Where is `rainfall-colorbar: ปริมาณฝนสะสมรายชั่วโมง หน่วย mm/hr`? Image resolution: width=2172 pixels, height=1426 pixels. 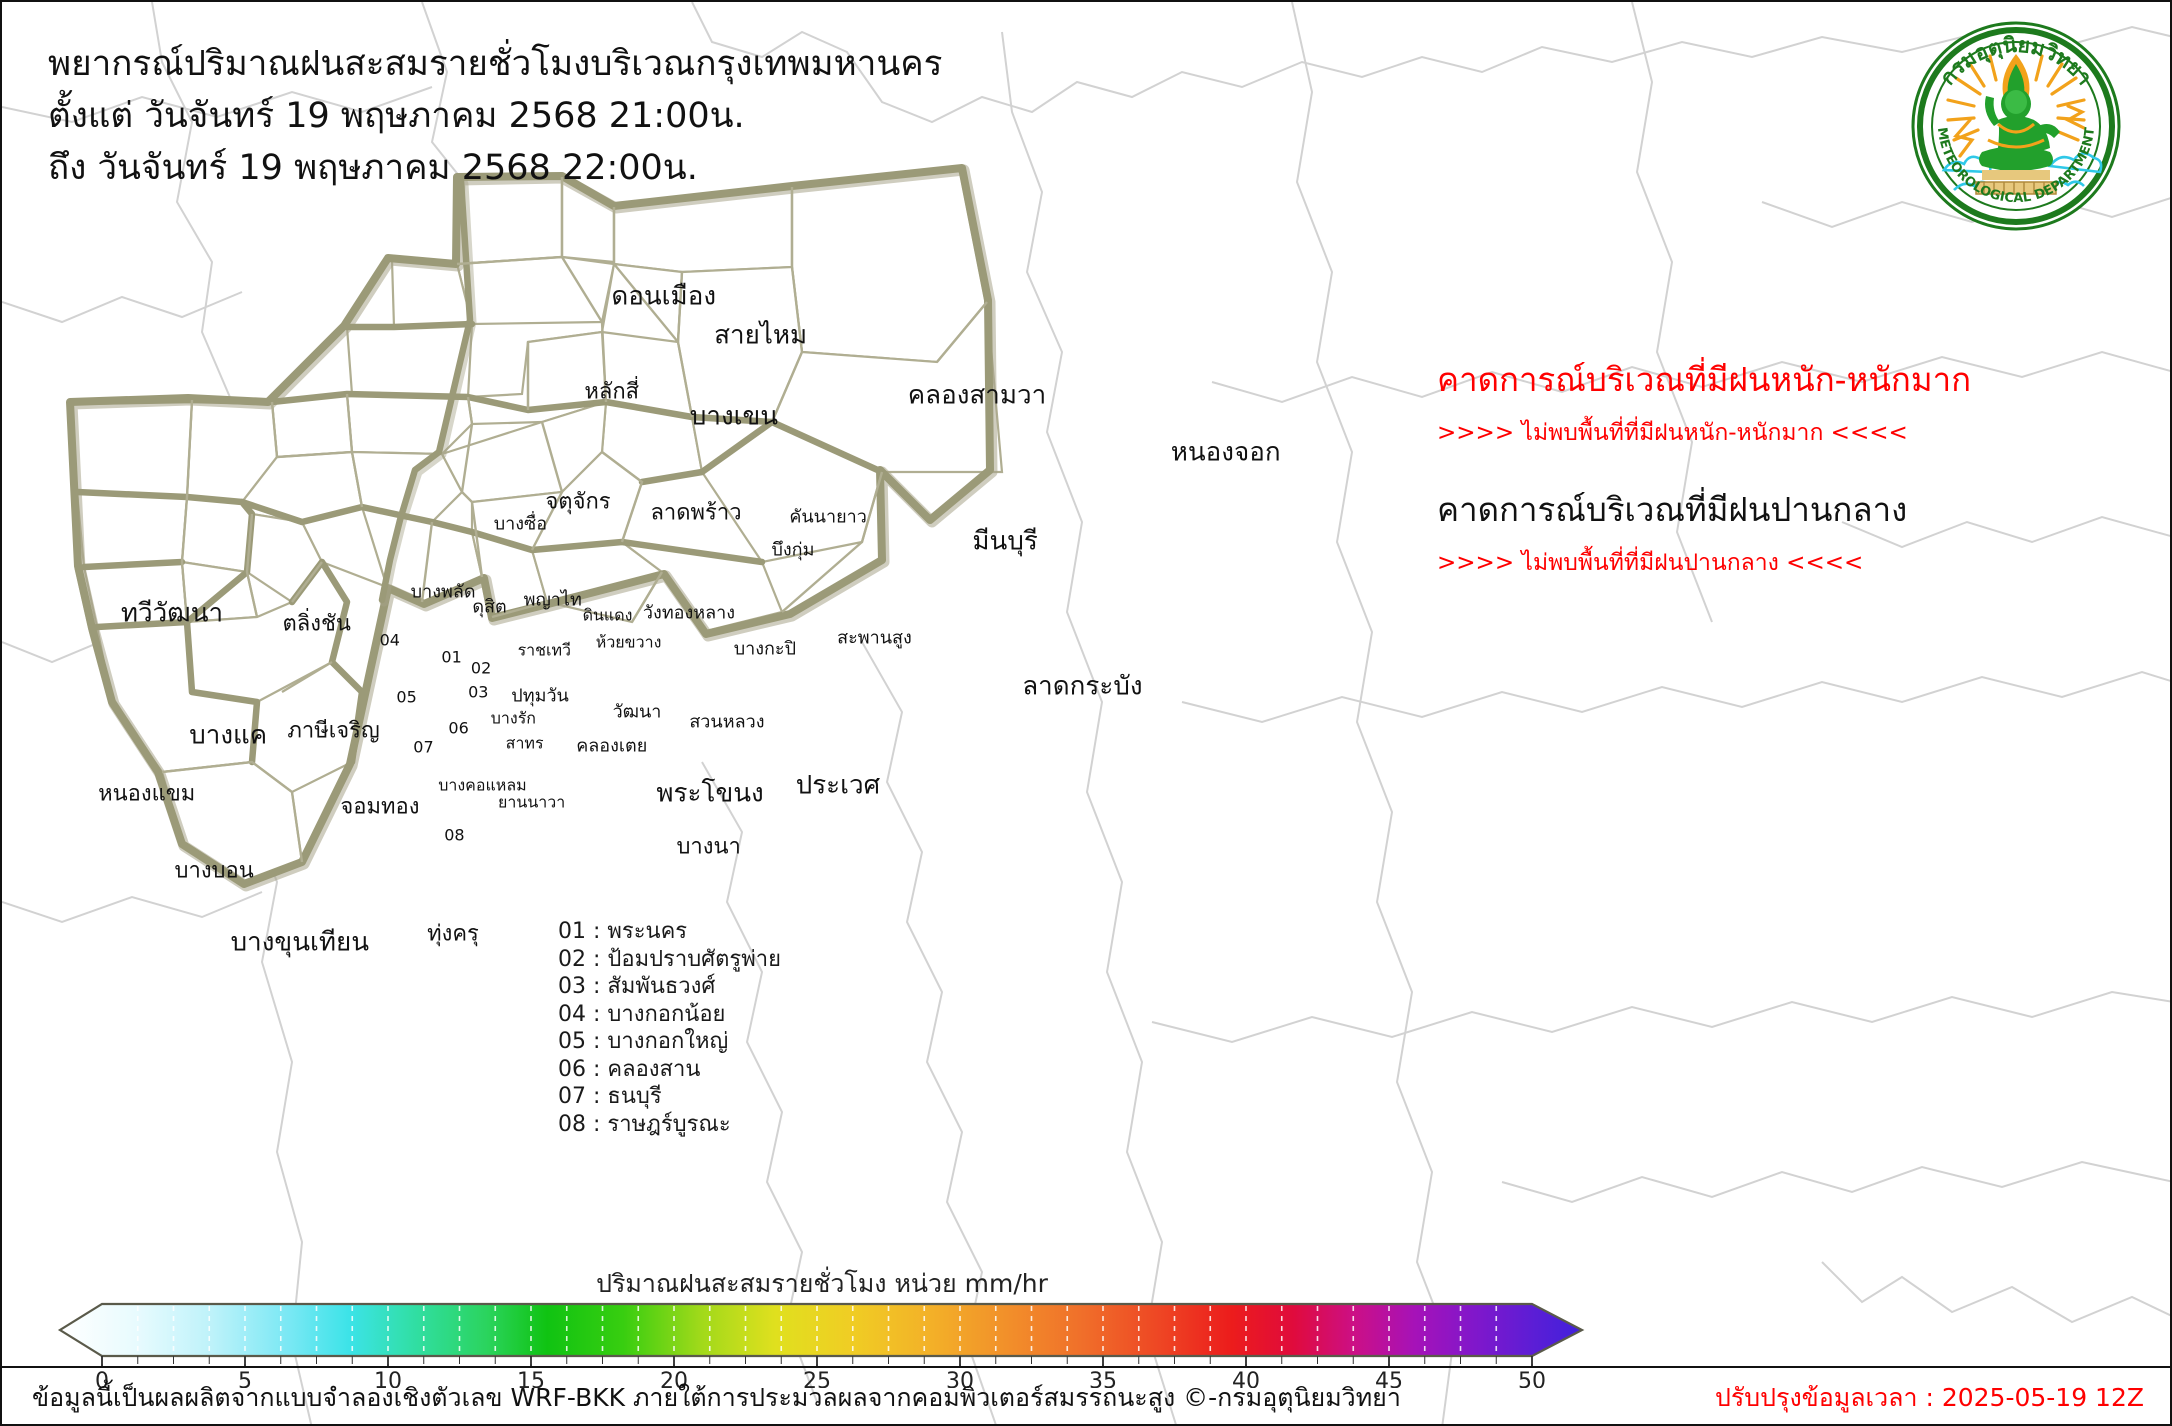 rainfall-colorbar: ปริมาณฝนสะสมรายชั่วโมง หน่วย mm/hr is located at coordinates (822, 1329).